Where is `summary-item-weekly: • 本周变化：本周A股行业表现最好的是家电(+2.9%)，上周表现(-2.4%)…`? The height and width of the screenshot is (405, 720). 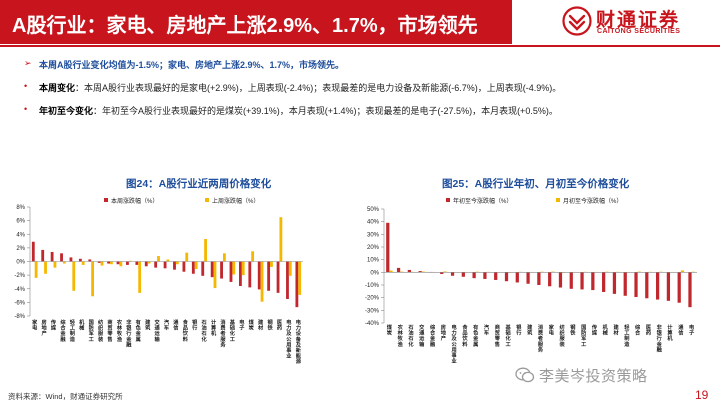
summary-item-weekly: • 本周变化：本周A股行业表现最好的是家电(+2.9%)，上周表现(-2.4%)… is located at coordinates (369, 92).